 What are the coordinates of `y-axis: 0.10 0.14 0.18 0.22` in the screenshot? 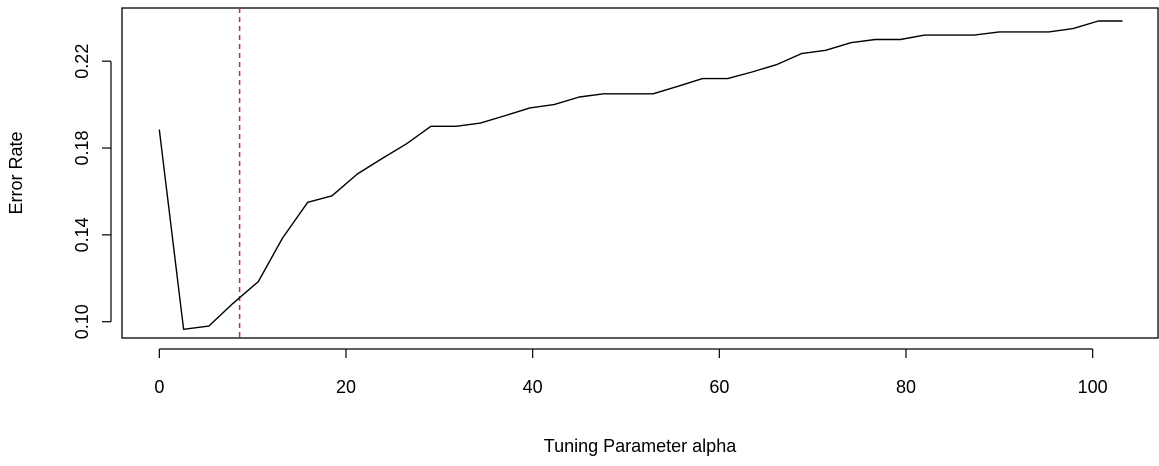 It's located at (92, 191).